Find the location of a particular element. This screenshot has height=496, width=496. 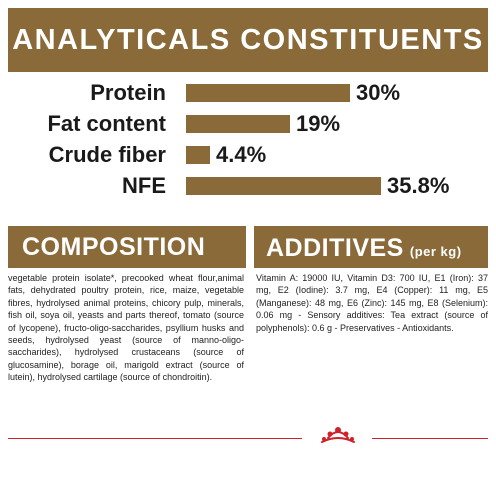

analytics-row: Crude fiber 4.4% is located at coordinates (248, 155).